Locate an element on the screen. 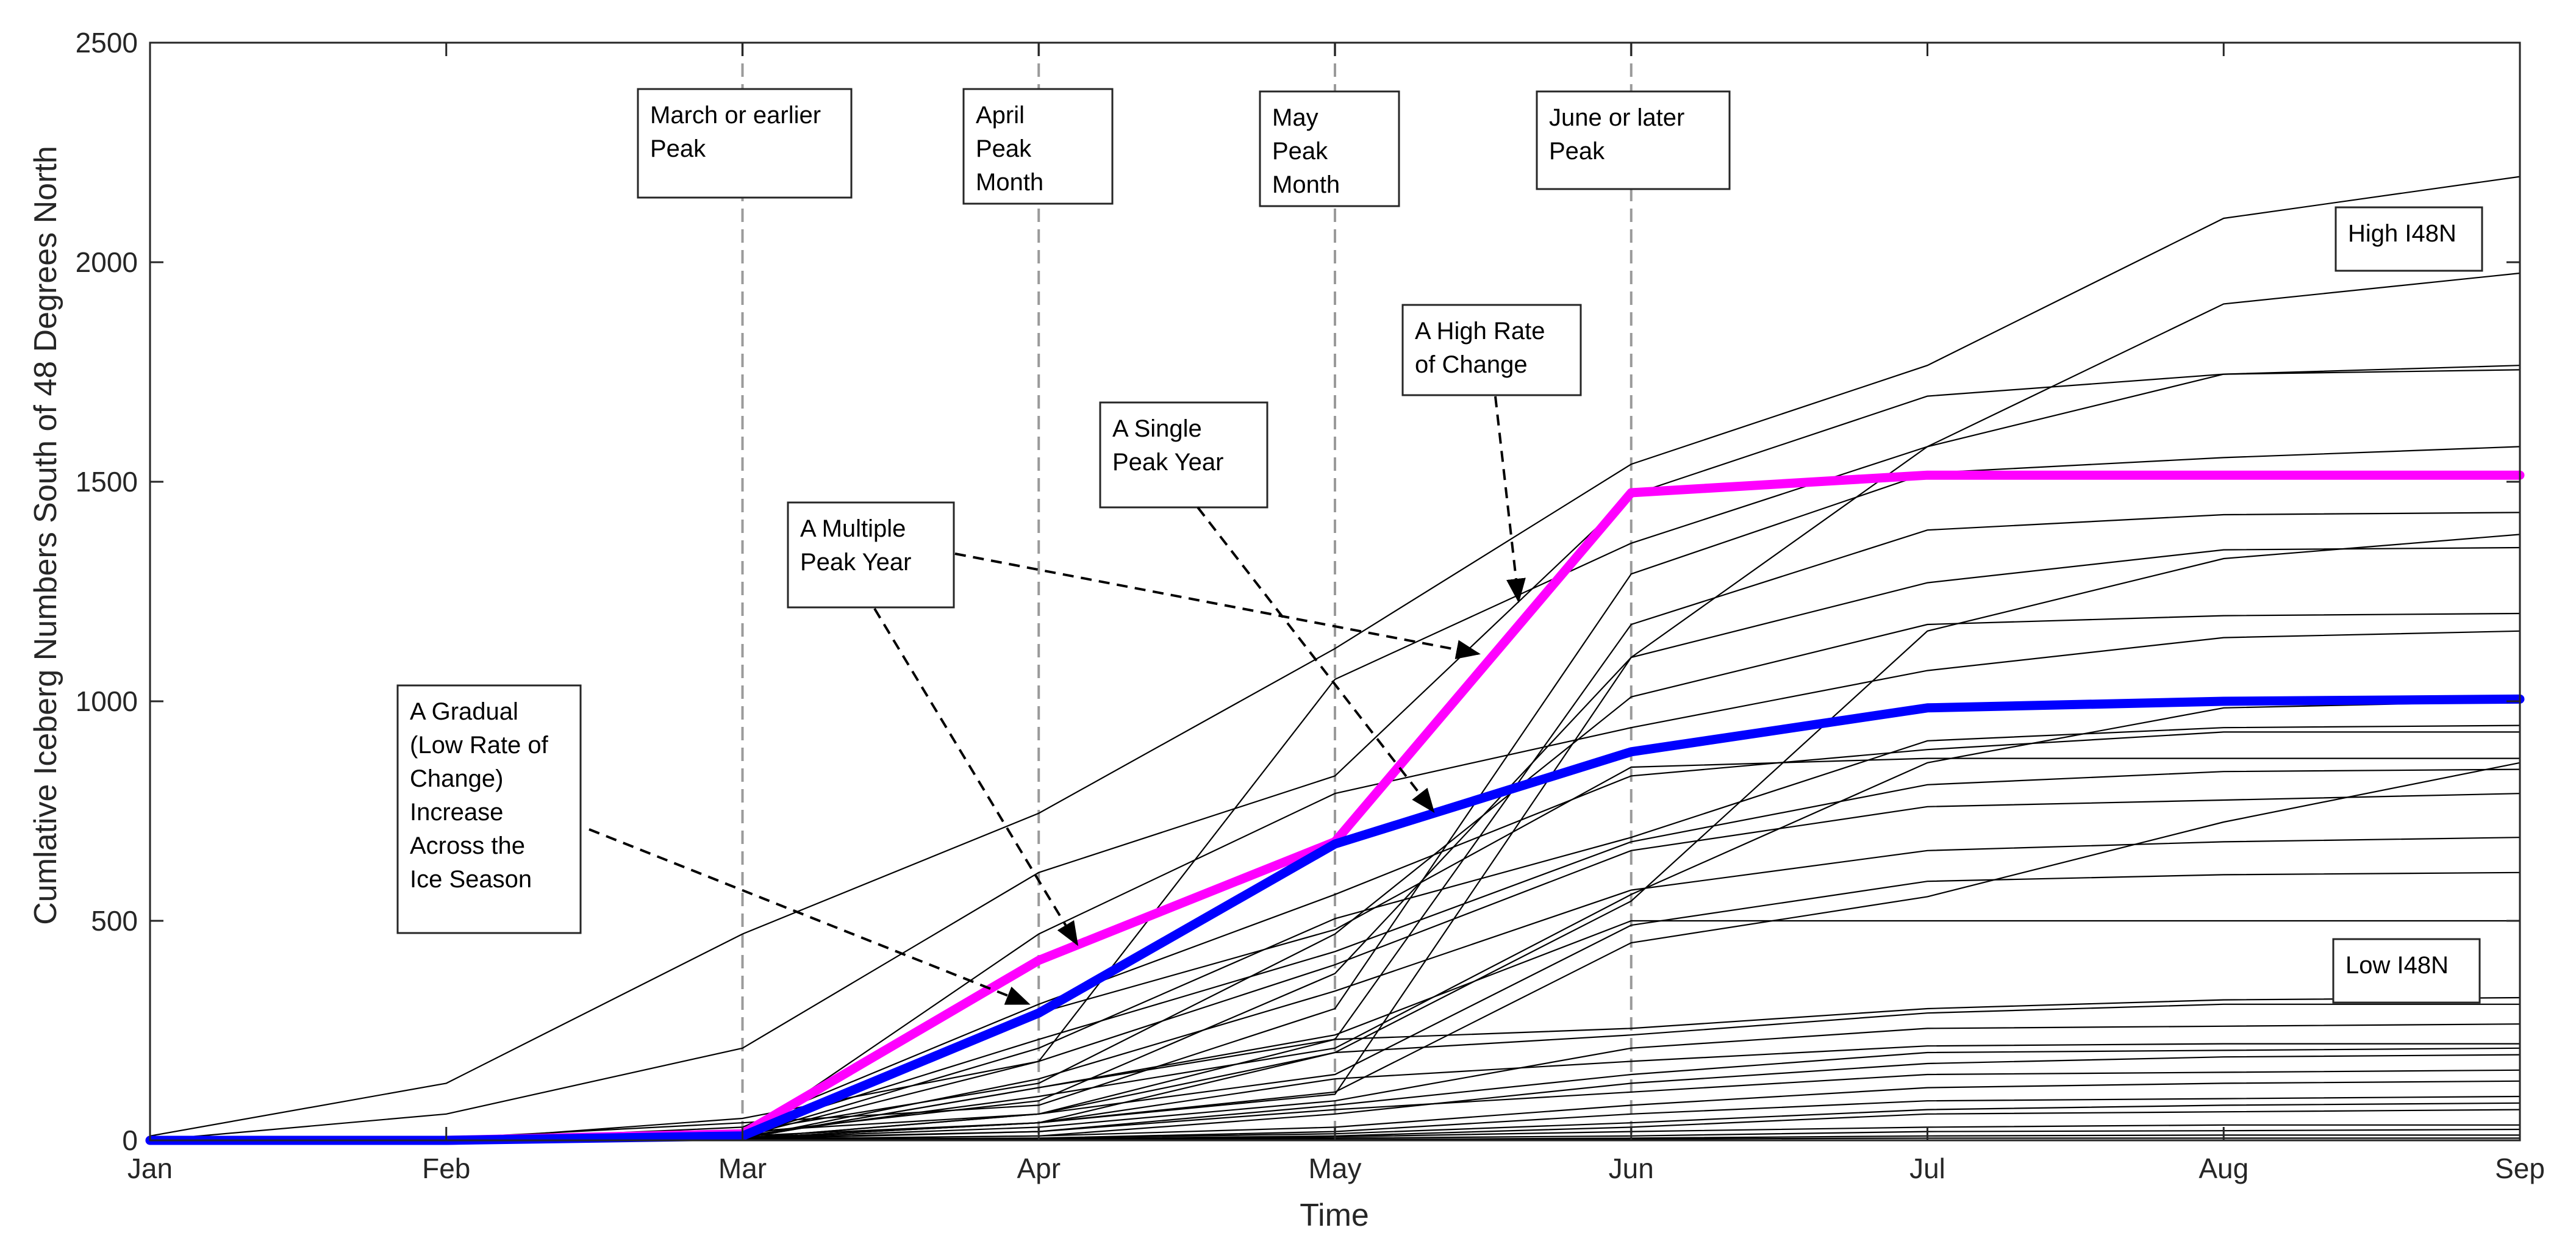 Image resolution: width=2576 pixels, height=1255 pixels. annotation-box-high-i48n is located at coordinates (2408, 239).